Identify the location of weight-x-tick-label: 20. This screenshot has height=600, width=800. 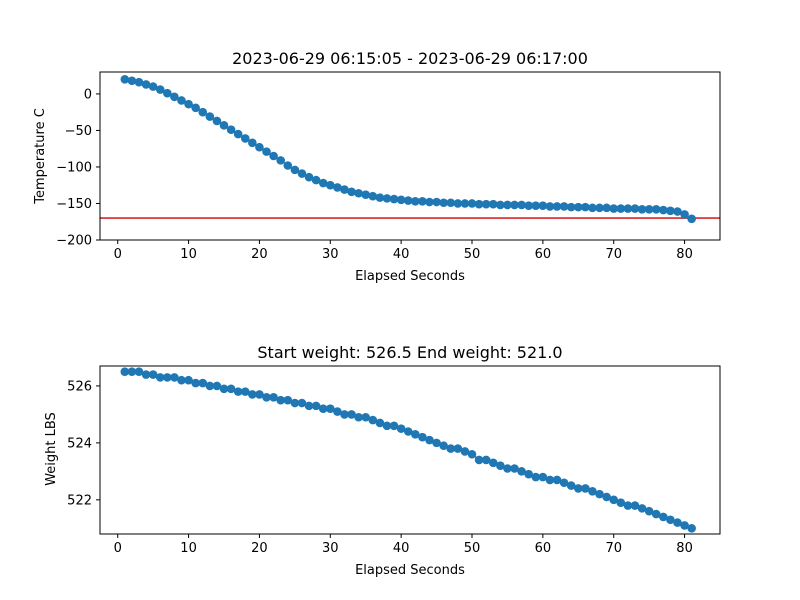
(259, 548).